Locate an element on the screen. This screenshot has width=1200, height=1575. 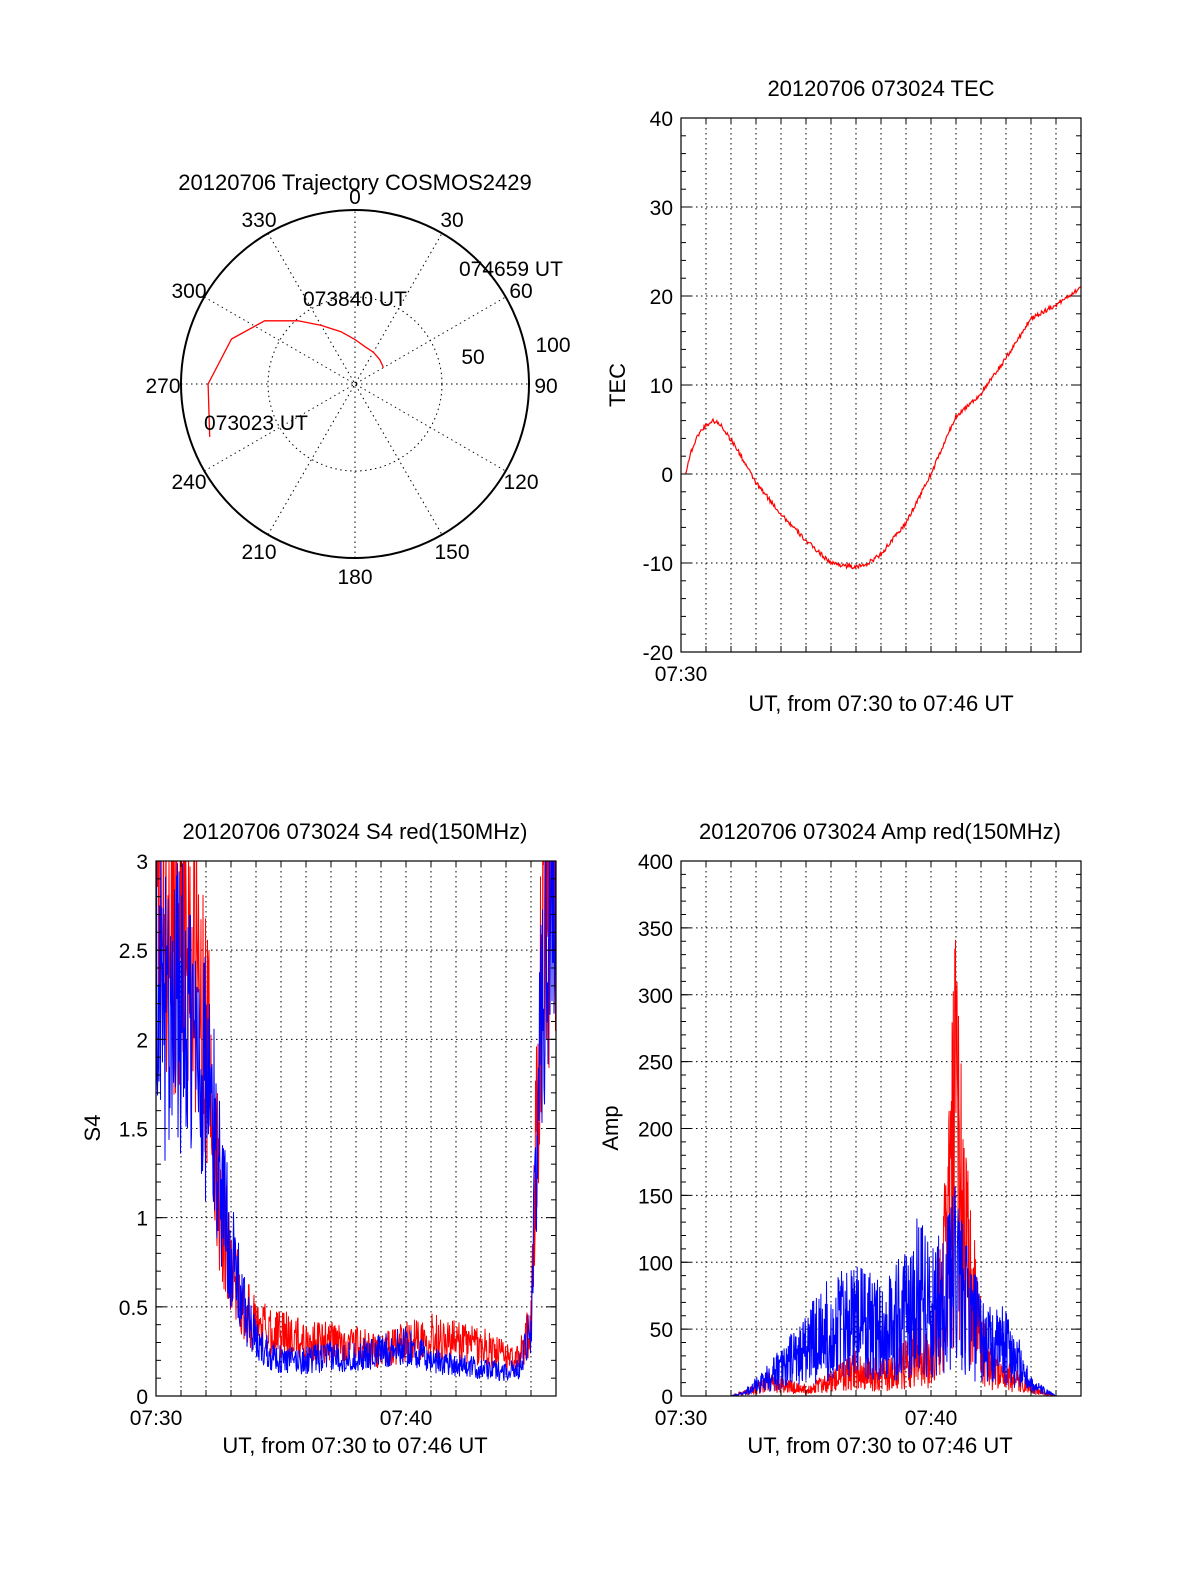
polar-title: 20120706 Trajectory COSMOS2429 is located at coordinates (354, 182).